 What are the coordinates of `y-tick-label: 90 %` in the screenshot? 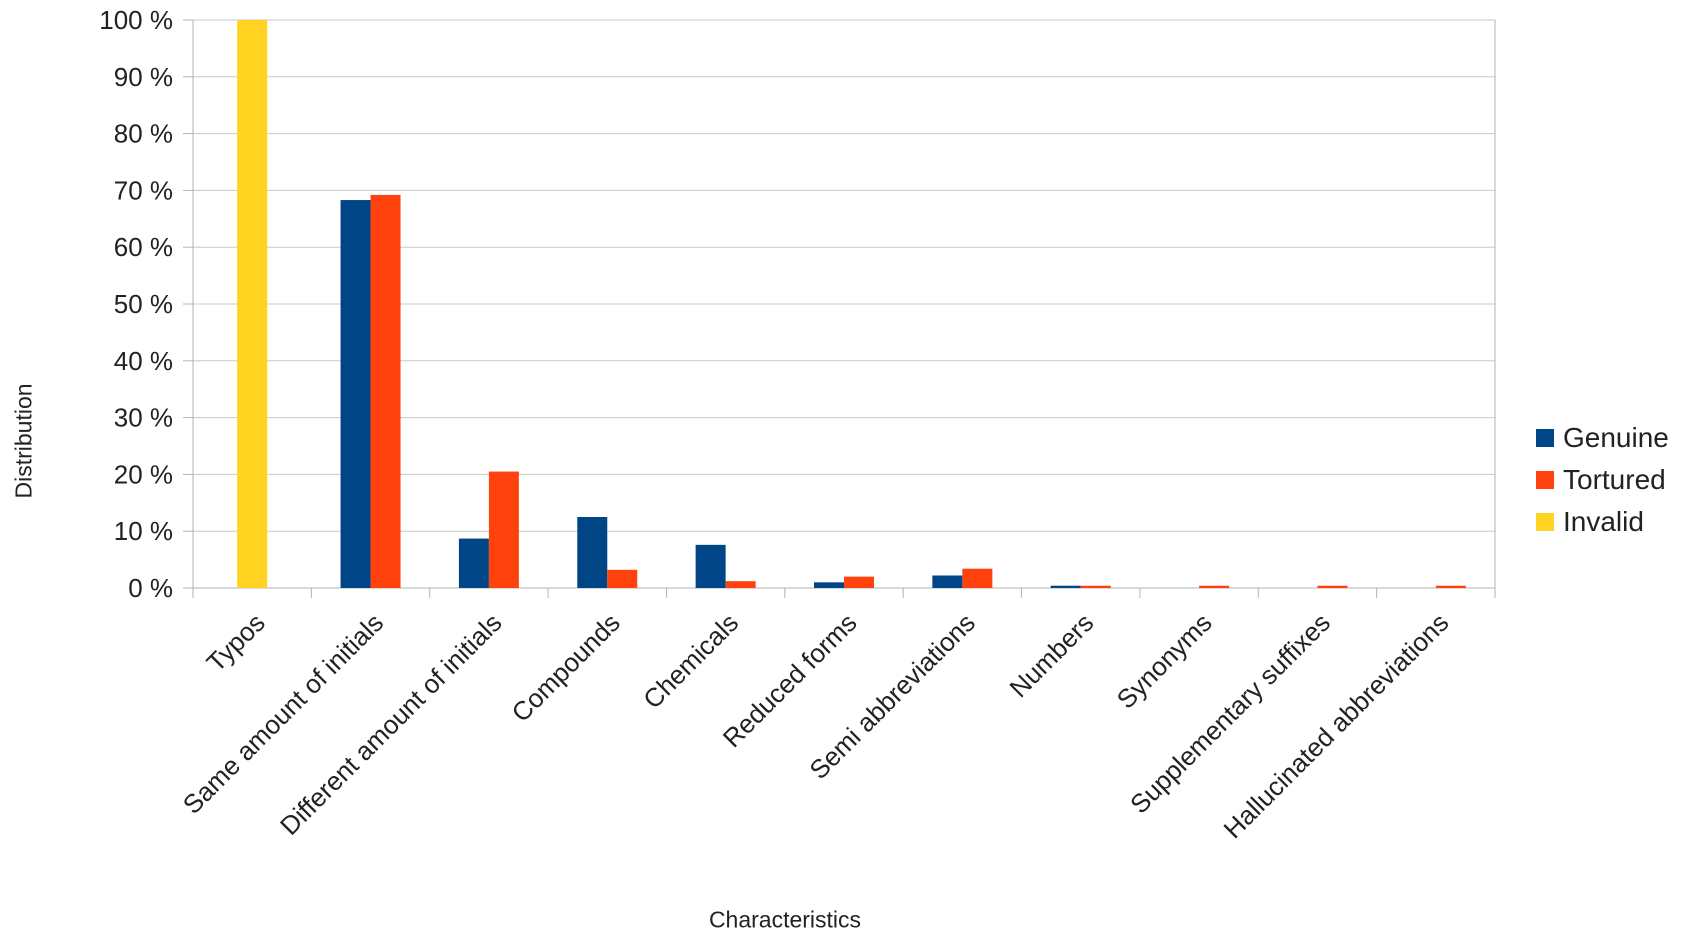 It's located at (143, 77).